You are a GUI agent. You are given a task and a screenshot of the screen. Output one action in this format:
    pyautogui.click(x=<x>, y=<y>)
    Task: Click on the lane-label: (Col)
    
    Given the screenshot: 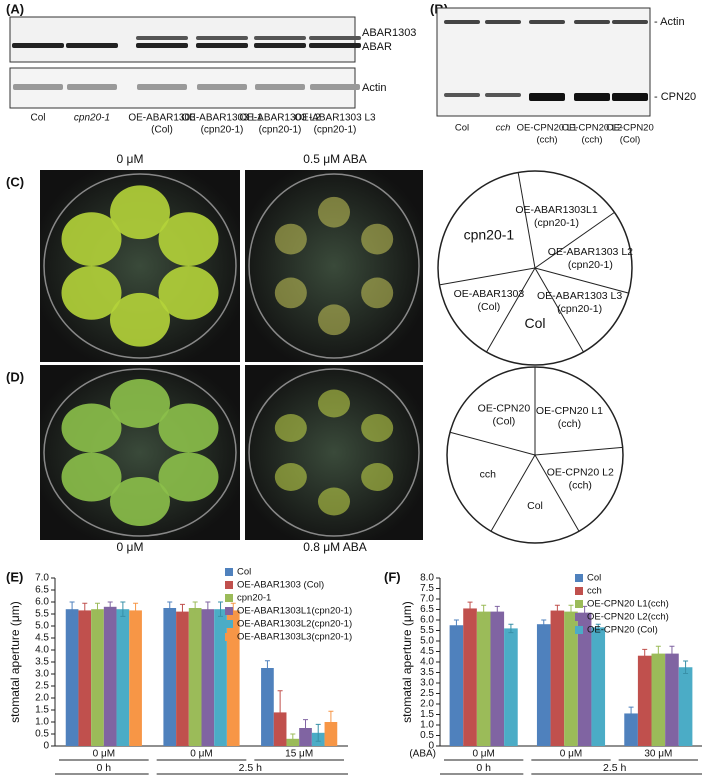 What is the action you would take?
    pyautogui.click(x=630, y=140)
    